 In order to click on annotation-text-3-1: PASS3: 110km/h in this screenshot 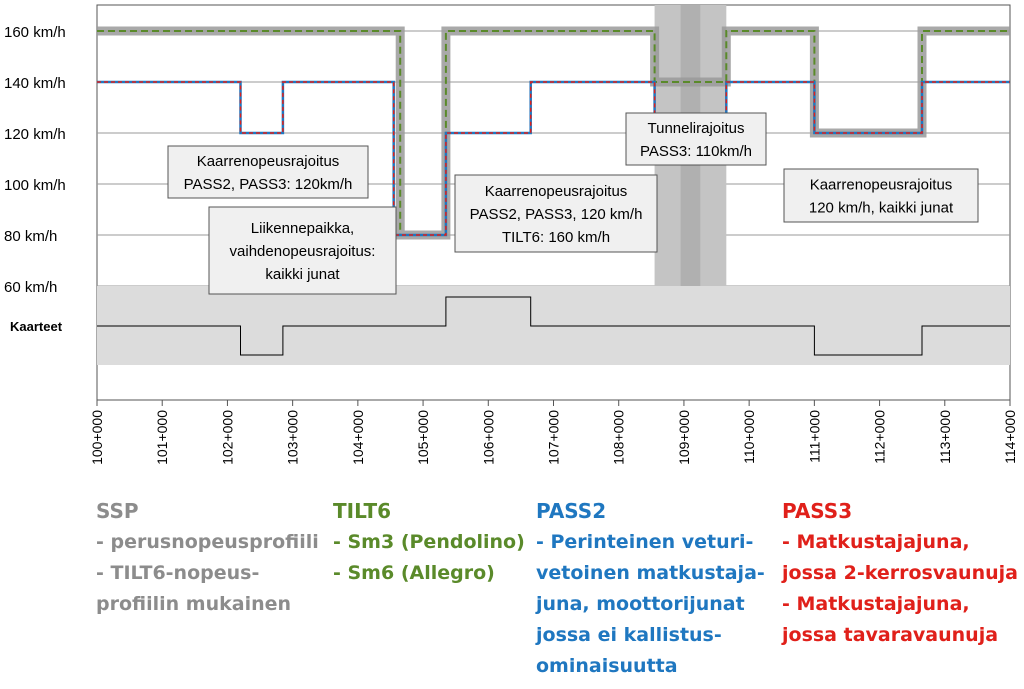, I will do `click(696, 151)`.